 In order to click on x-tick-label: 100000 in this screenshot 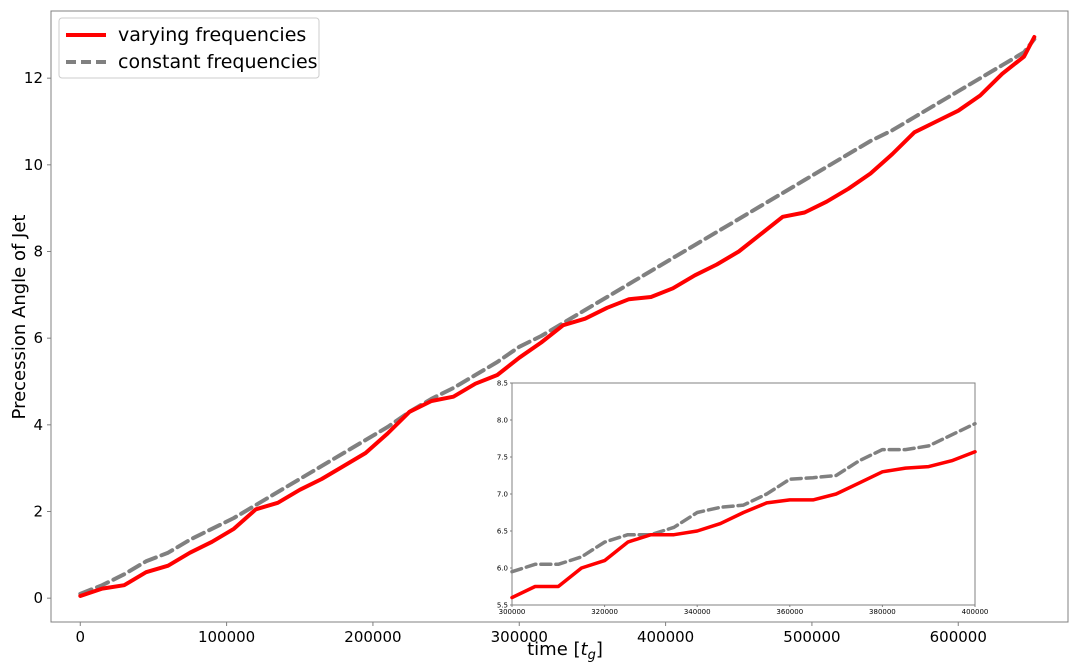, I will do `click(226, 637)`.